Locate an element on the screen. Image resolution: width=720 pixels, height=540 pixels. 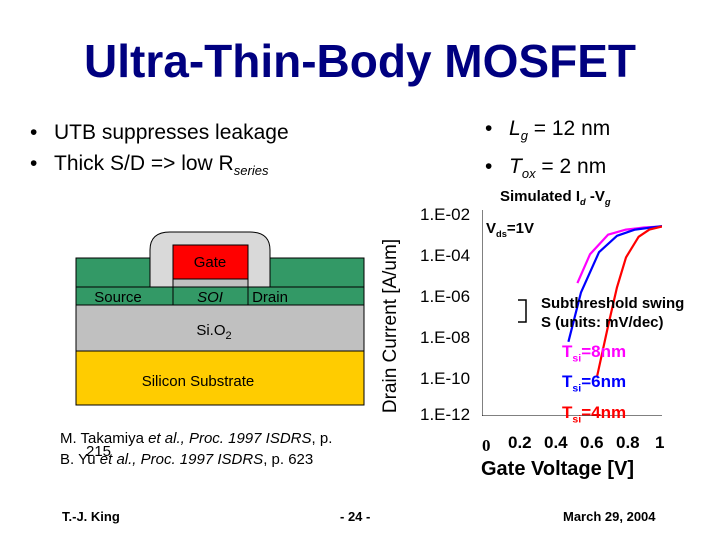
substrate-layer is located at coordinates (220, 378).